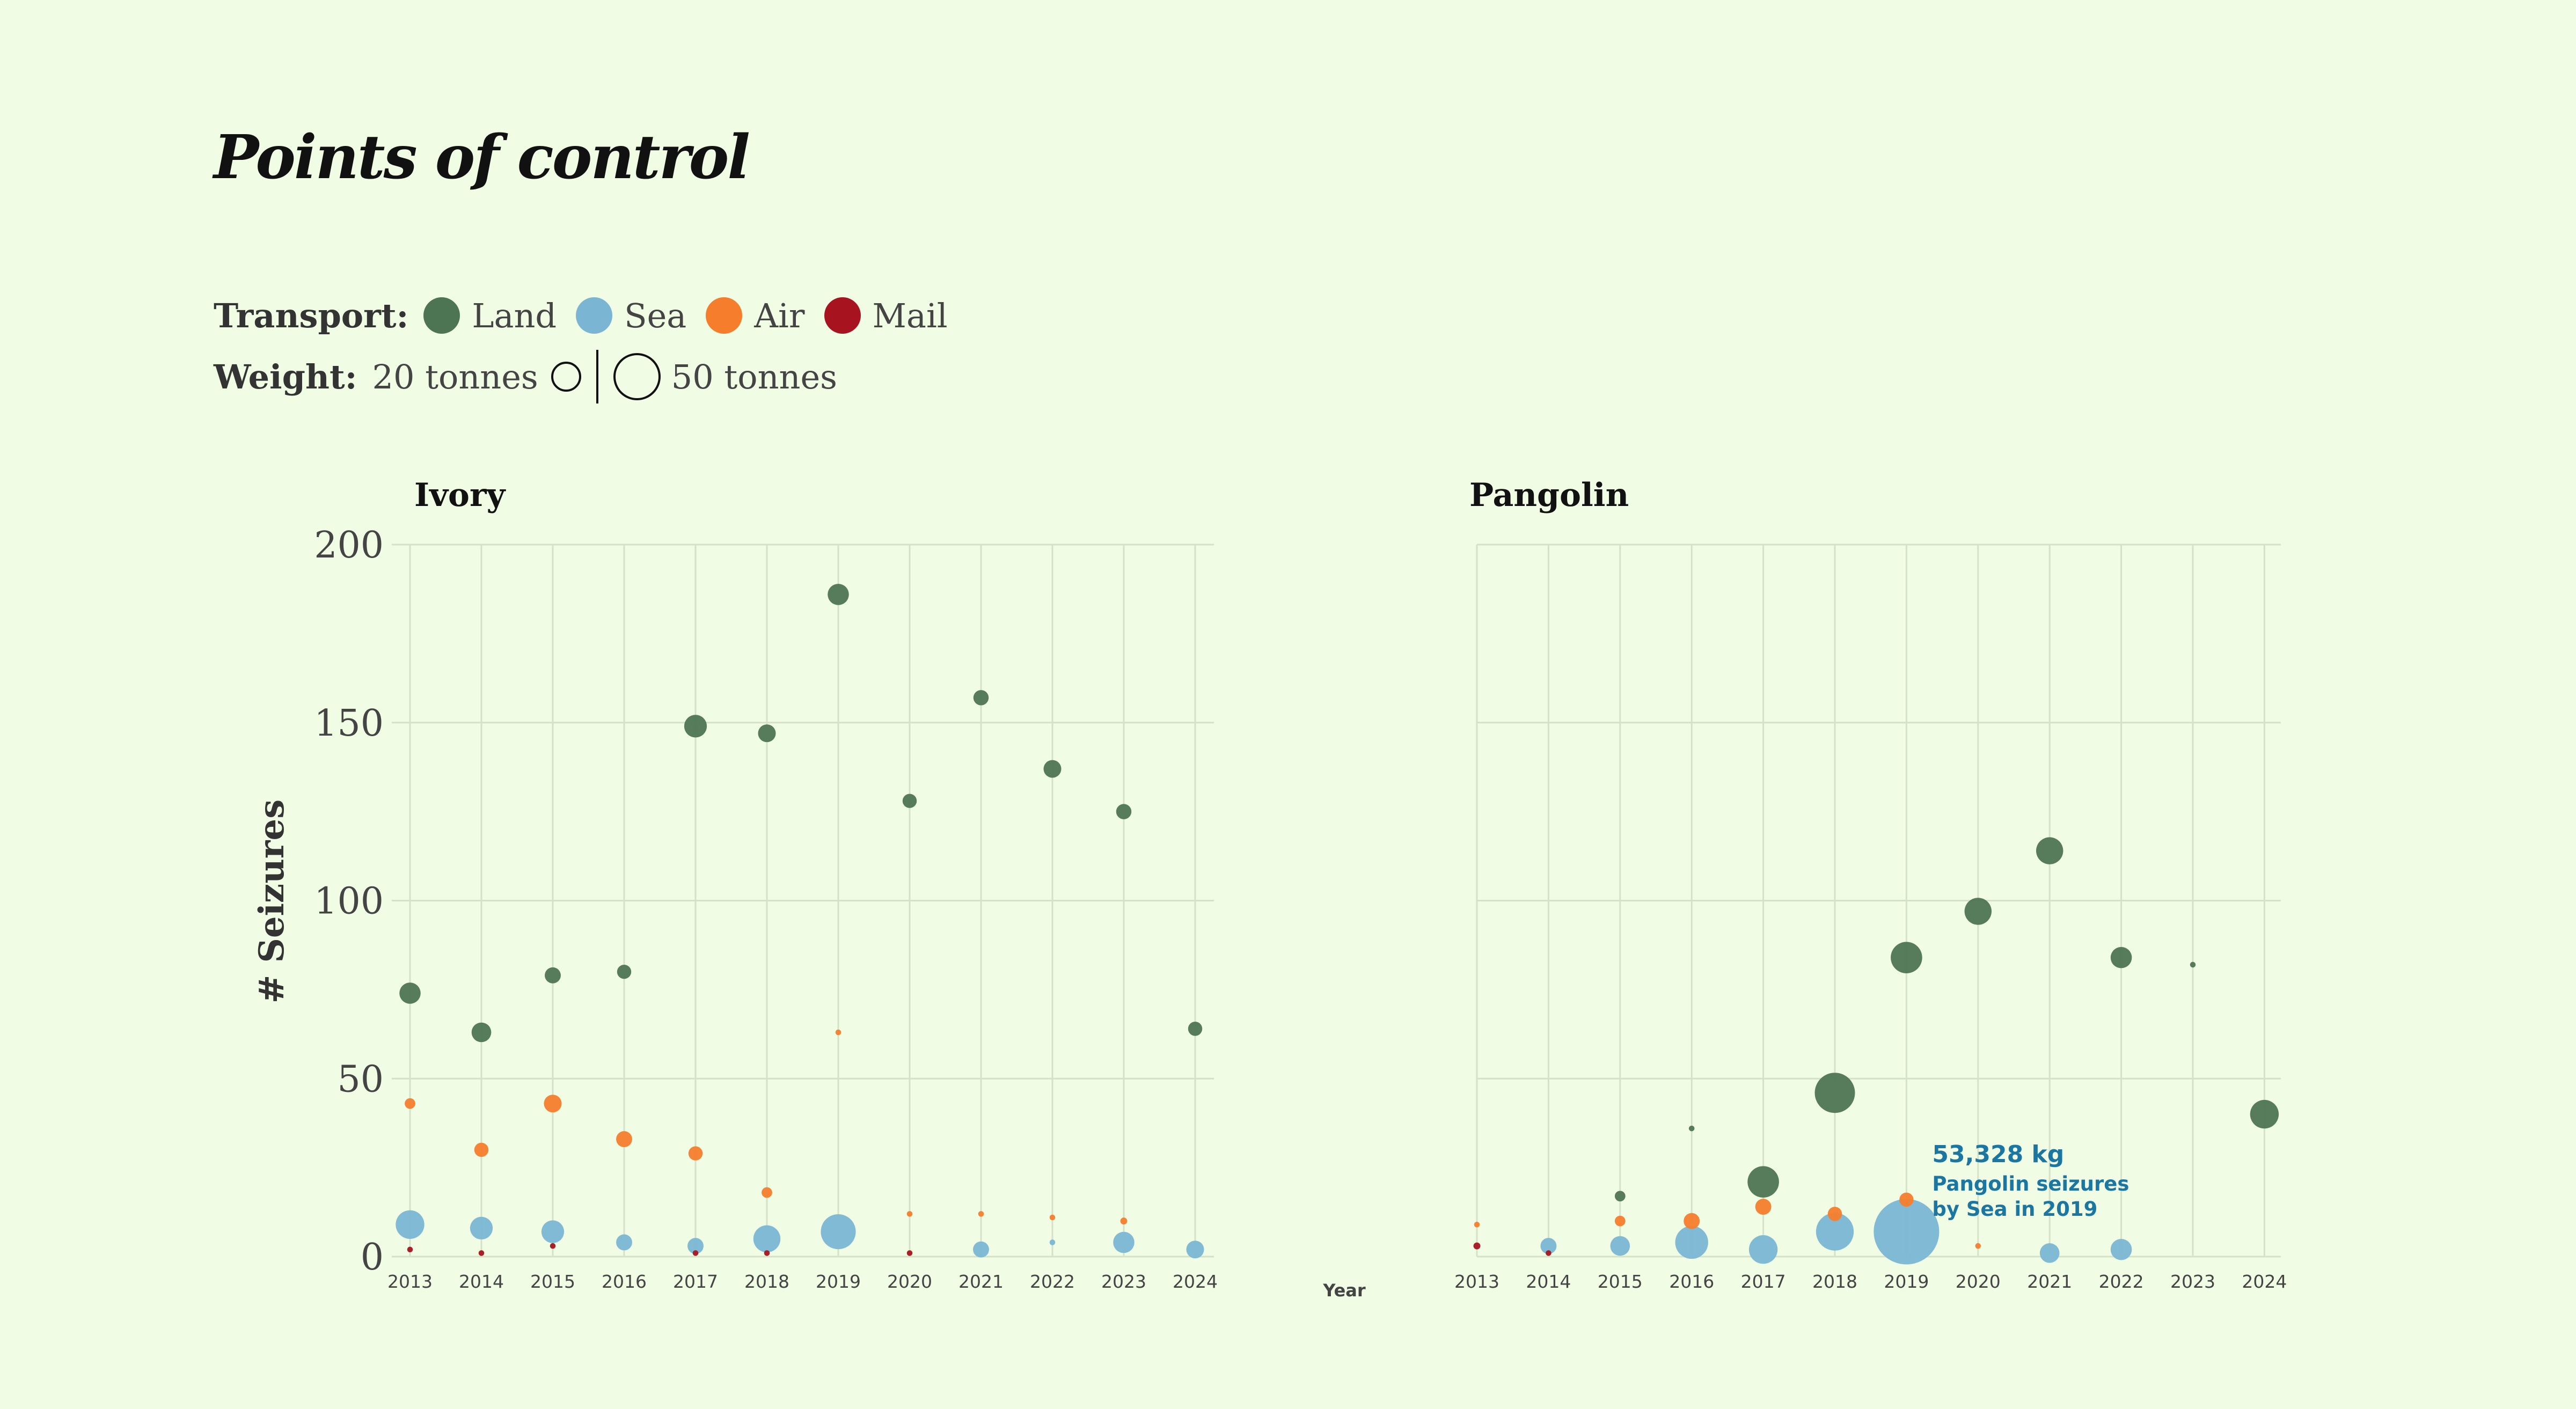  What do you see at coordinates (754, 377) in the screenshot?
I see `weight-large-label: 50 tonnes` at bounding box center [754, 377].